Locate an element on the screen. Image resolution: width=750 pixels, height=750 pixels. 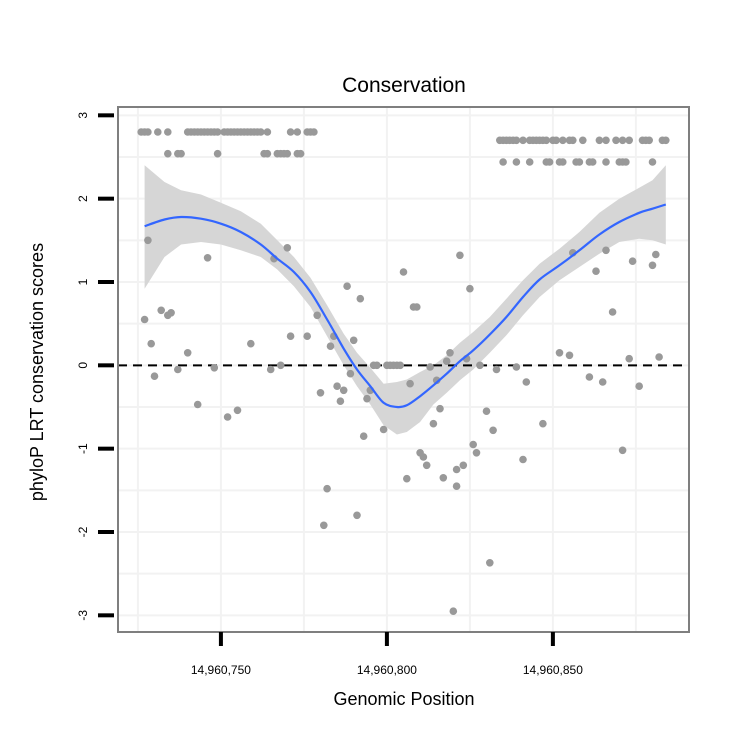
y-tick-label: -2 is located at coordinates (83, 531).